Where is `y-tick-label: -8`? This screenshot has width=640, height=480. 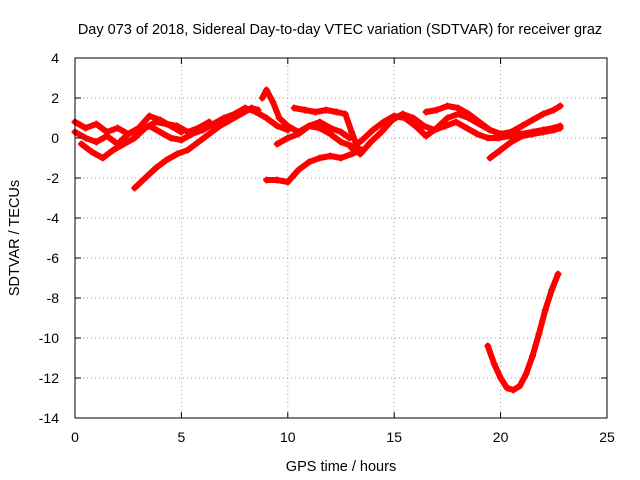
y-tick-label: -8 is located at coordinates (53, 298).